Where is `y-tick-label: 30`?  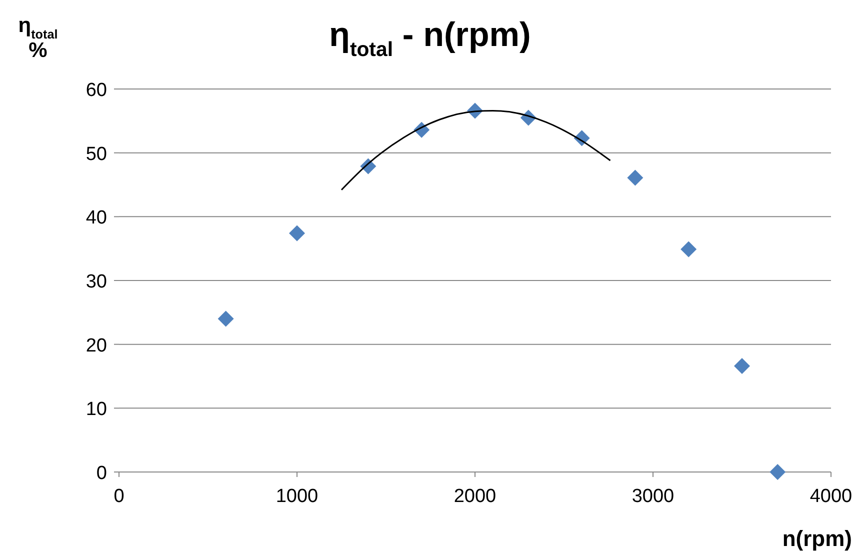
y-tick-label: 30 is located at coordinates (96, 282).